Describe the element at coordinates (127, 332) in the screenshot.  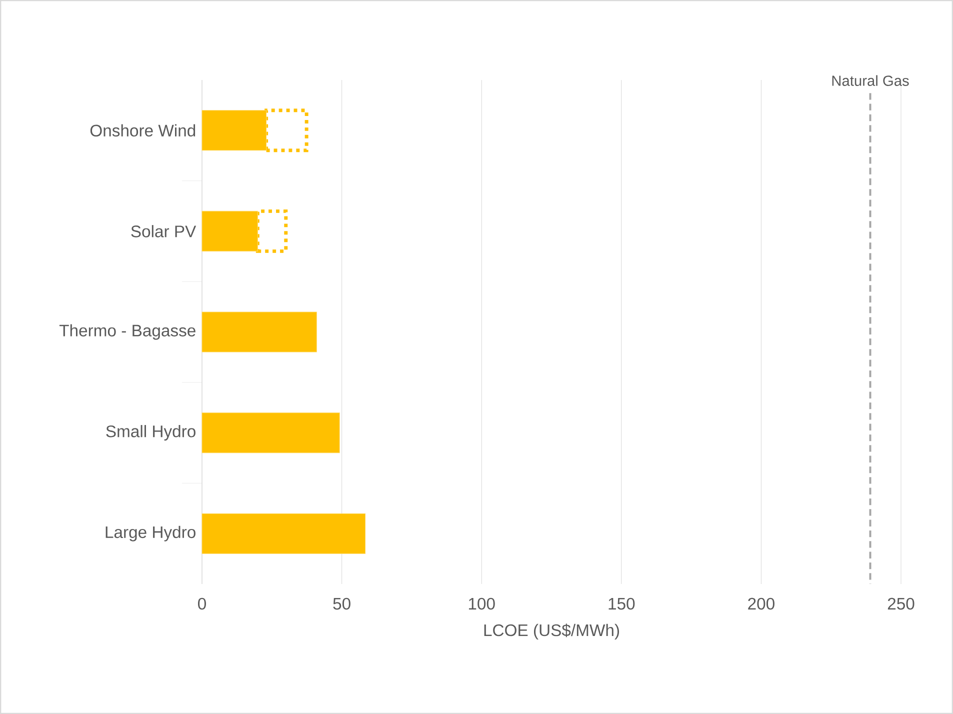
I see `y-tick-label: Thermo - Bagasse` at that location.